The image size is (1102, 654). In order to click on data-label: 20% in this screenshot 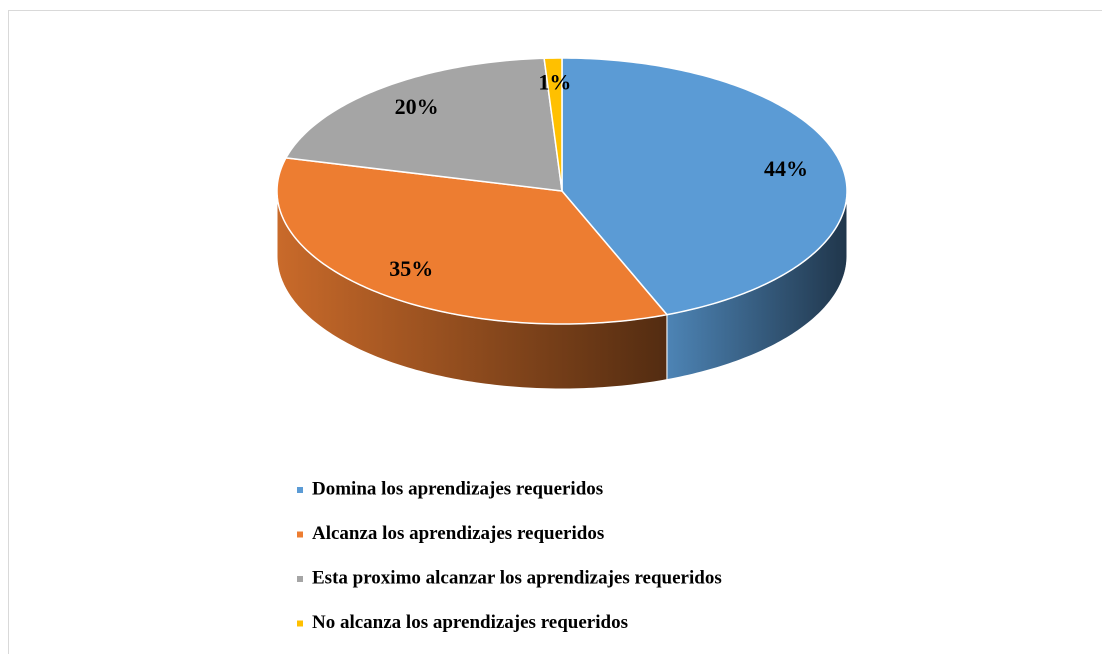, I will do `click(417, 106)`.